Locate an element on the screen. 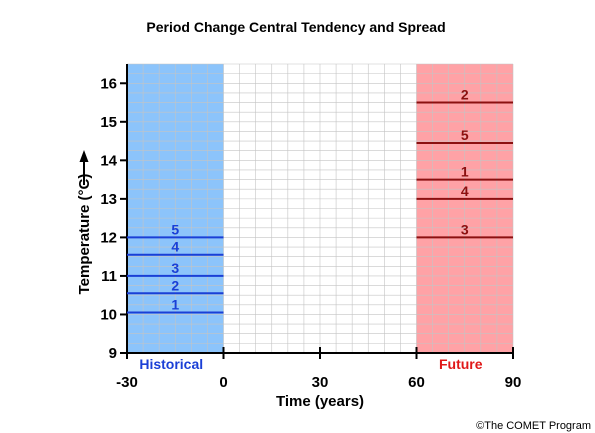 Image resolution: width=595 pixels, height=433 pixels. region-label-historical: Historical is located at coordinates (171, 364).